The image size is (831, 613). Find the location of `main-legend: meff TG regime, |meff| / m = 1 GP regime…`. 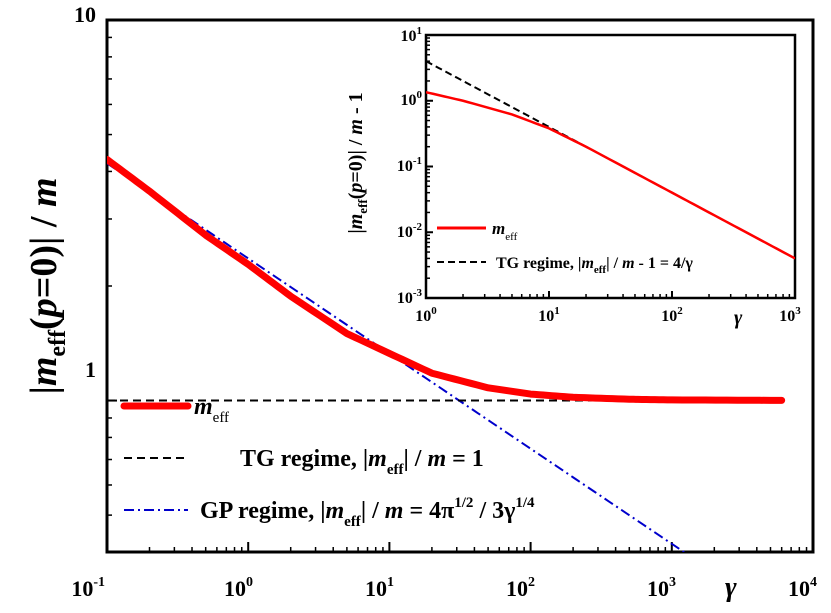

main-legend: meff TG regime, |meff| / m = 1 GP regime… is located at coordinates (327, 462).